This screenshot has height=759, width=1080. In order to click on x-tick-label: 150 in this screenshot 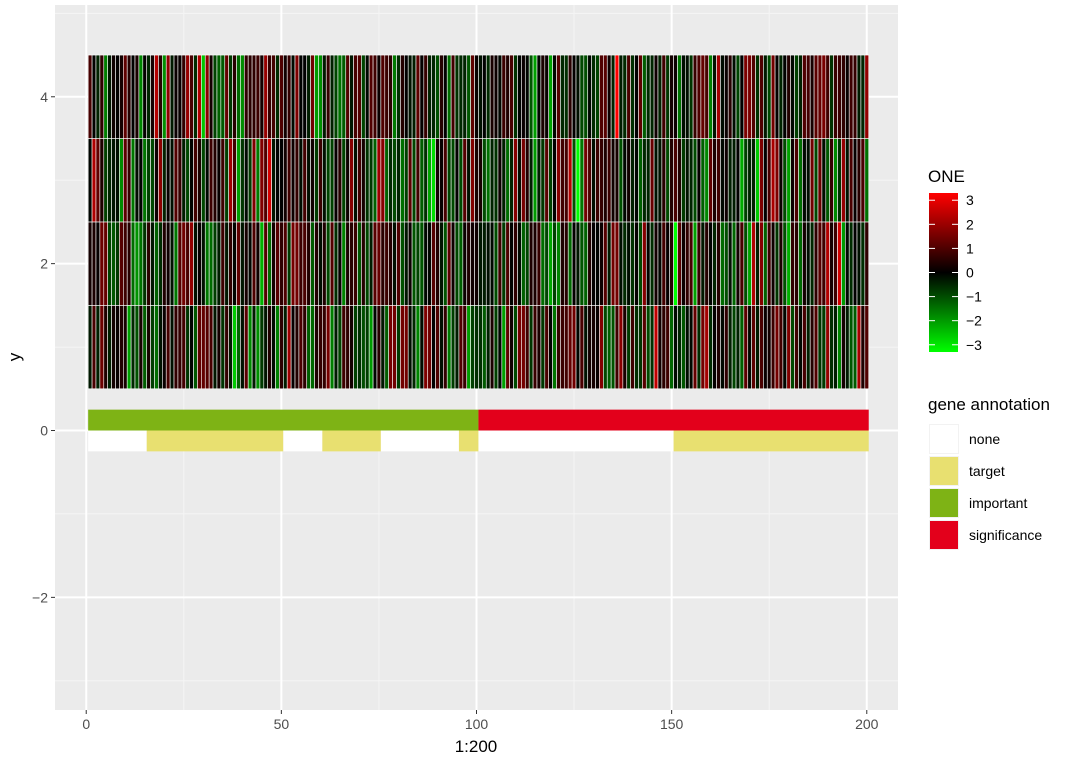, I will do `click(672, 724)`.